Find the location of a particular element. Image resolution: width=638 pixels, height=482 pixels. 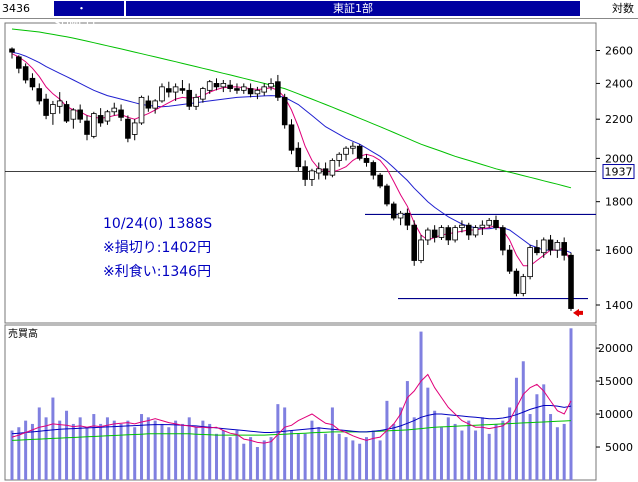

scale-mode: 対数 is located at coordinates (623, 8).